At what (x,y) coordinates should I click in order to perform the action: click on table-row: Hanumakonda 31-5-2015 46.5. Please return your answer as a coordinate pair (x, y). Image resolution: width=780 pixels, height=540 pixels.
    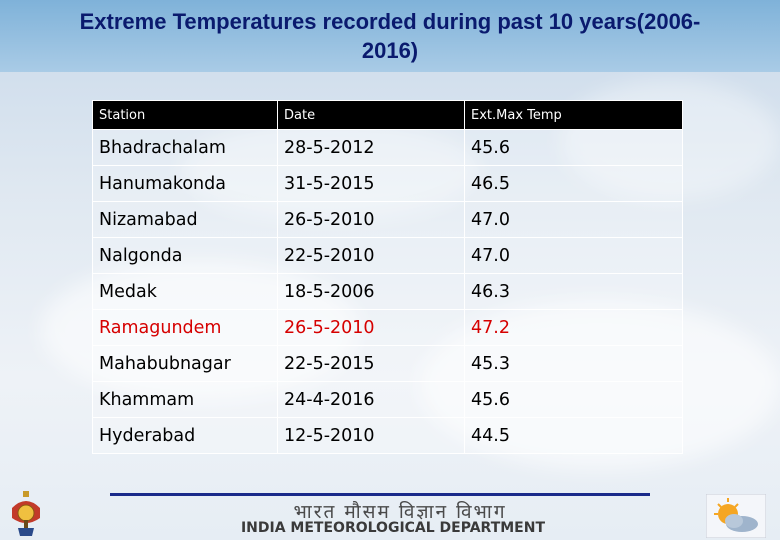
    Looking at the image, I should click on (387, 183).